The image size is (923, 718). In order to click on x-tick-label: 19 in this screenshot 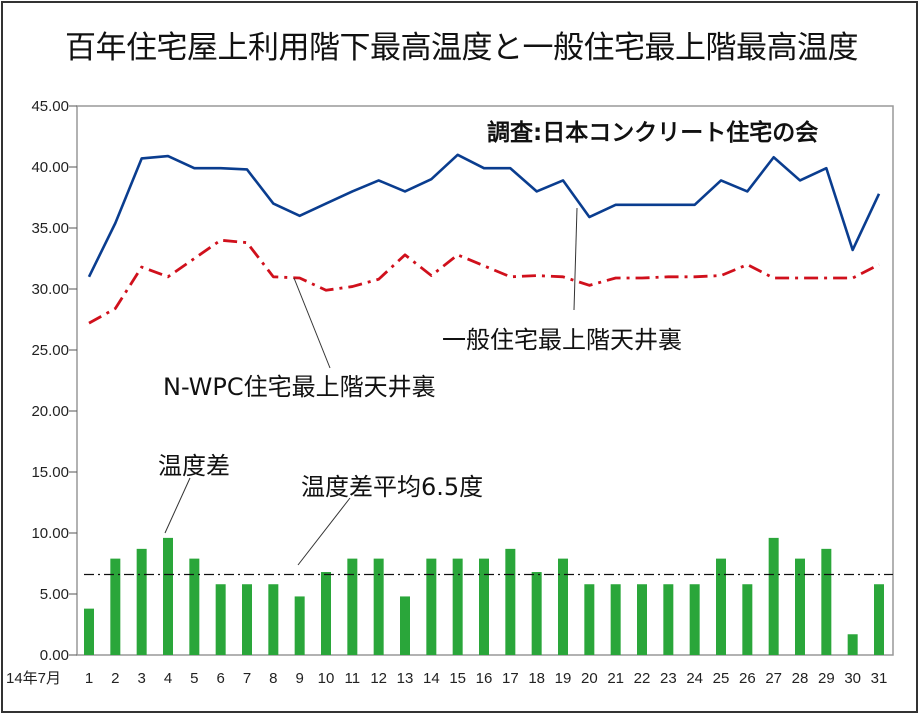, I will do `click(563, 678)`.